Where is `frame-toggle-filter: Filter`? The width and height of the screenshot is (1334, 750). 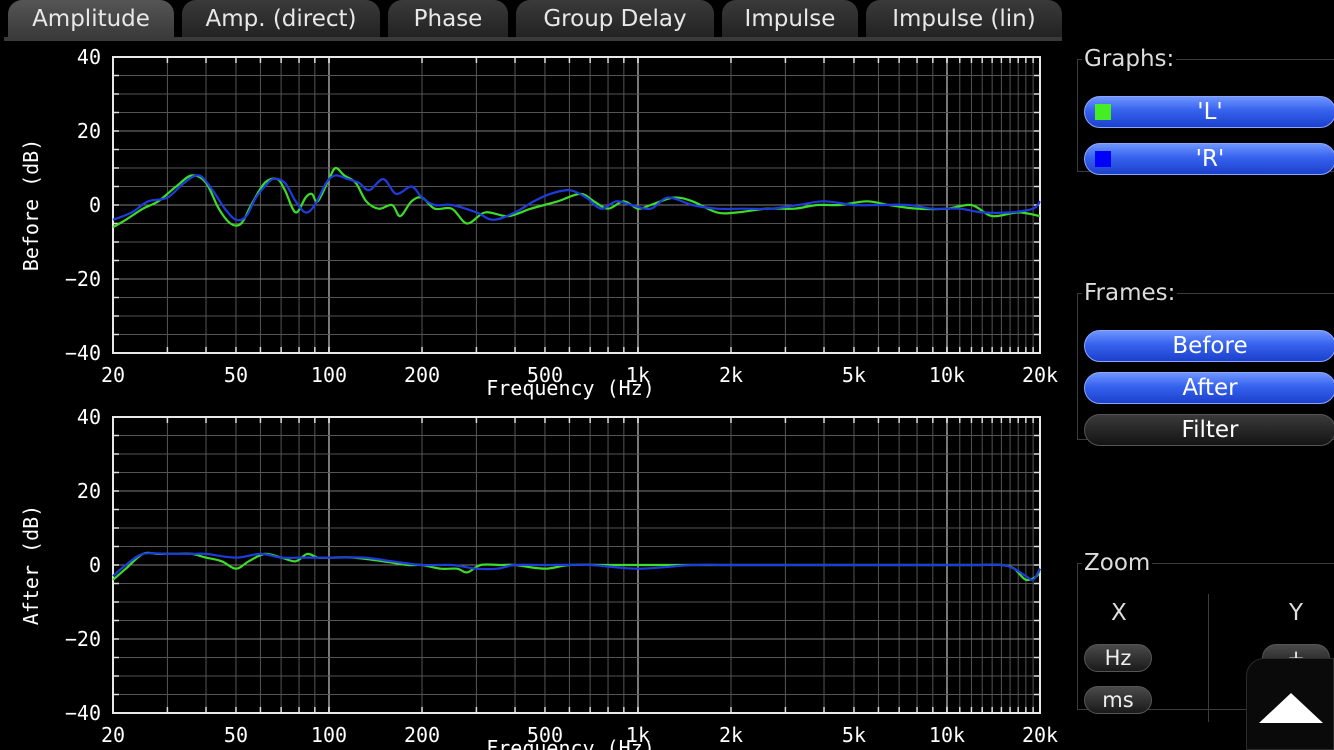 frame-toggle-filter: Filter is located at coordinates (1209, 430).